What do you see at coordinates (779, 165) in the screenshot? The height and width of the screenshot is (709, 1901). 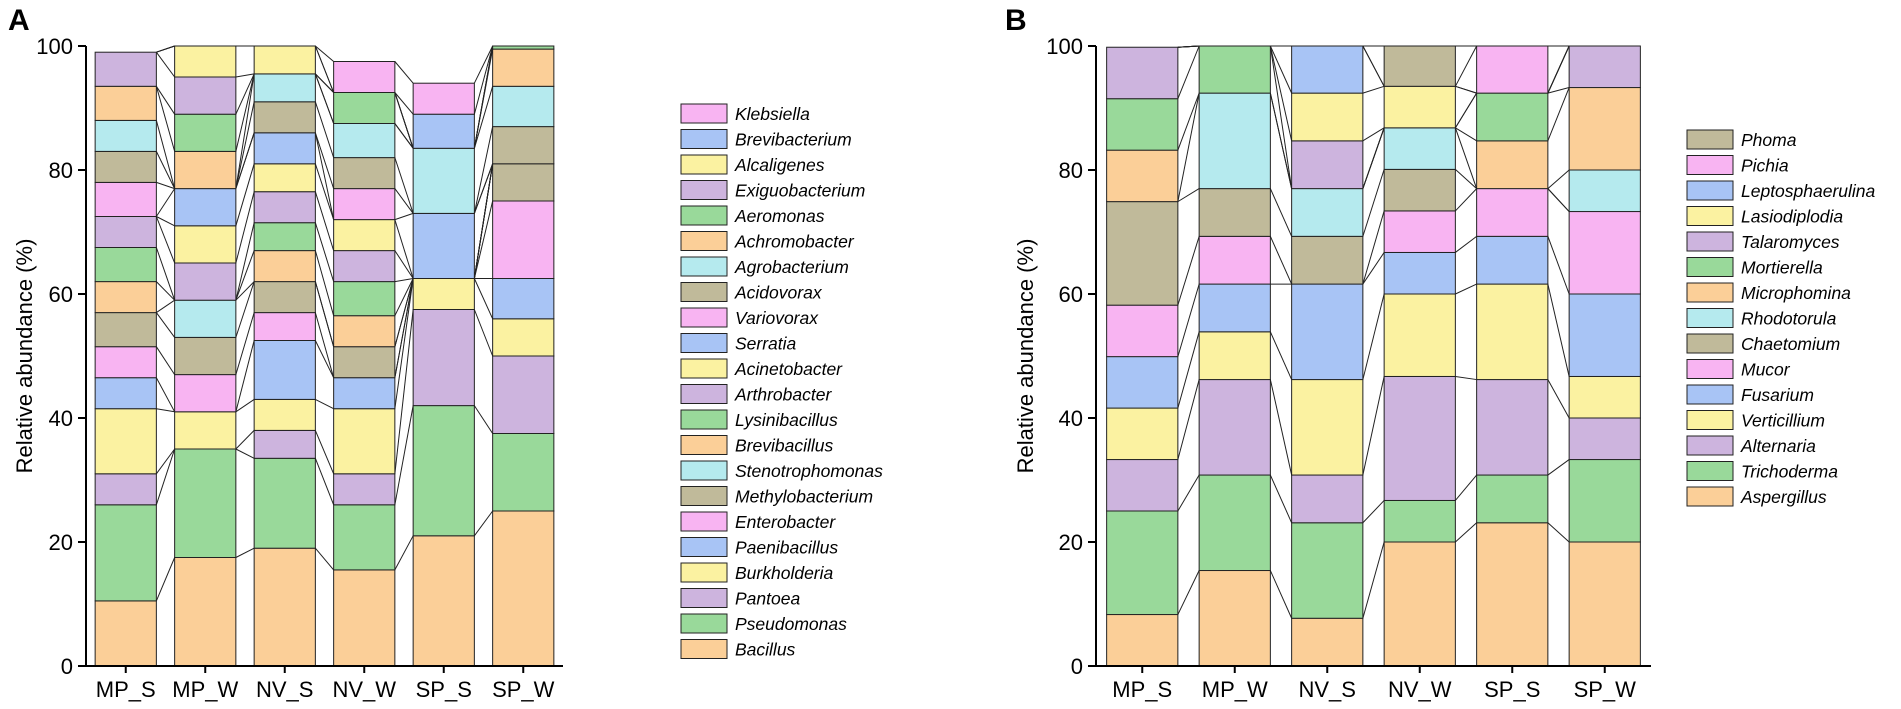 I see `legend-label-alcaligenes: Alcaligenes` at bounding box center [779, 165].